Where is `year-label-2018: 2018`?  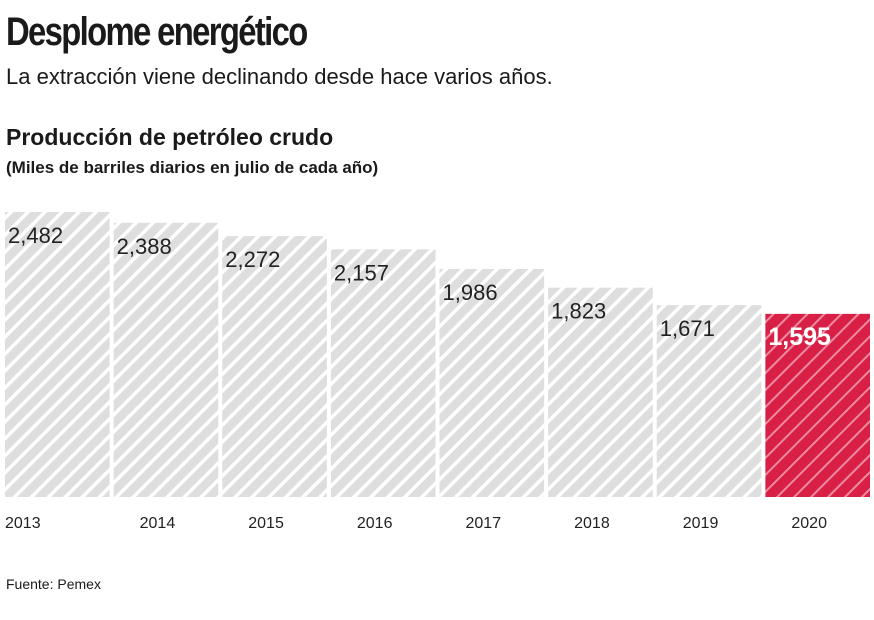
year-label-2018: 2018 is located at coordinates (592, 523).